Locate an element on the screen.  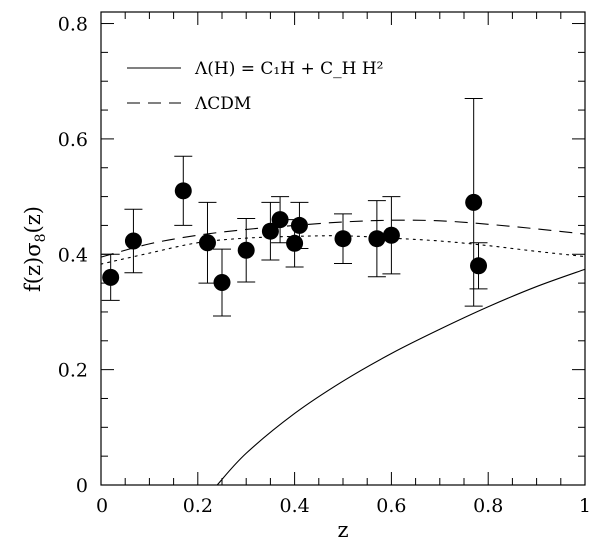
x-tick-label: 1 is located at coordinates (585, 506).